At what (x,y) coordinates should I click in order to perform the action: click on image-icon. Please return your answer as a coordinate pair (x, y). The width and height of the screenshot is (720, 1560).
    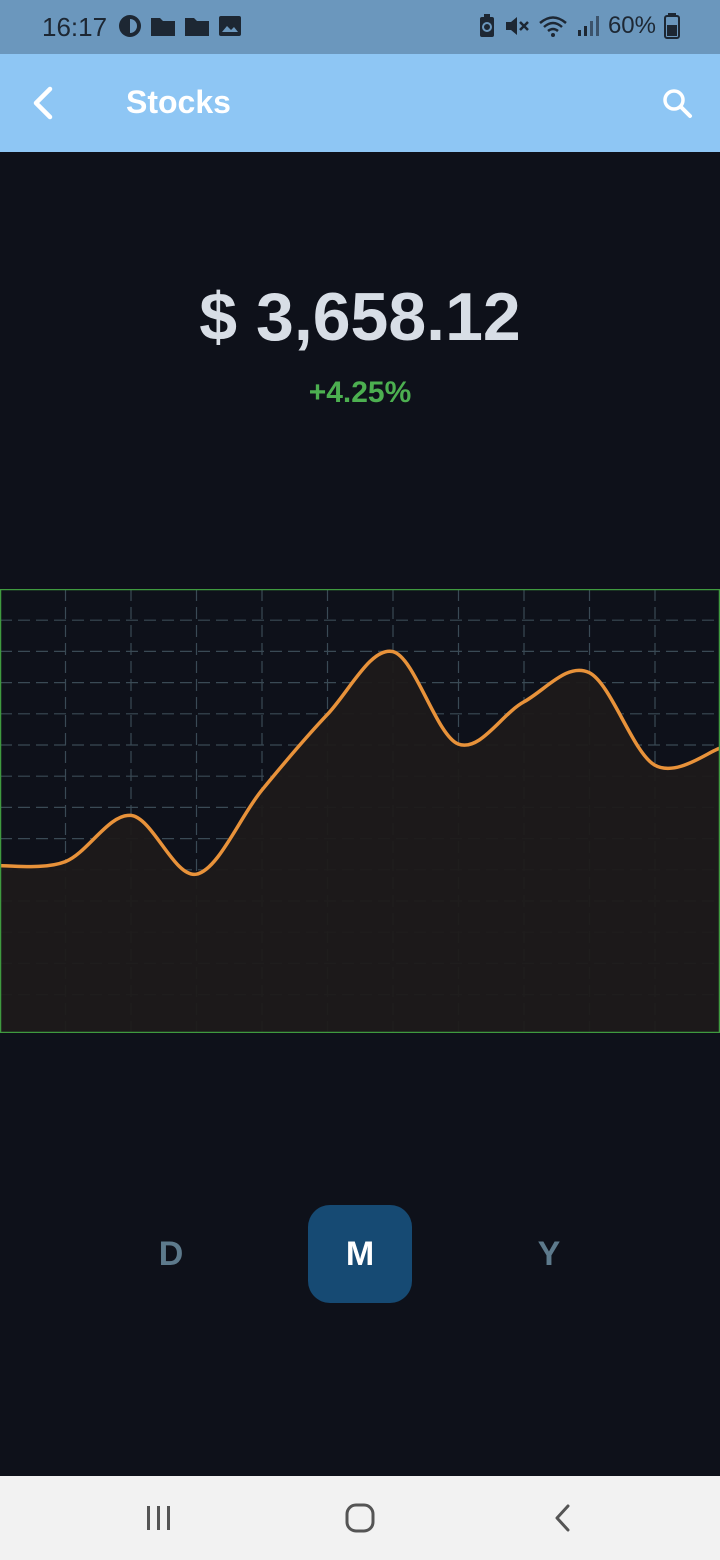
    Looking at the image, I should click on (230, 26).